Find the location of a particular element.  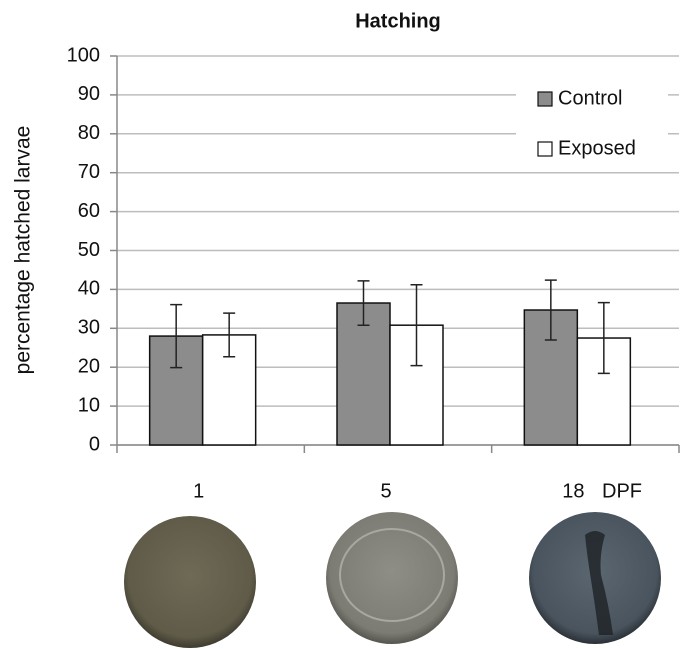

x-tick-label: 5 is located at coordinates (385, 491).